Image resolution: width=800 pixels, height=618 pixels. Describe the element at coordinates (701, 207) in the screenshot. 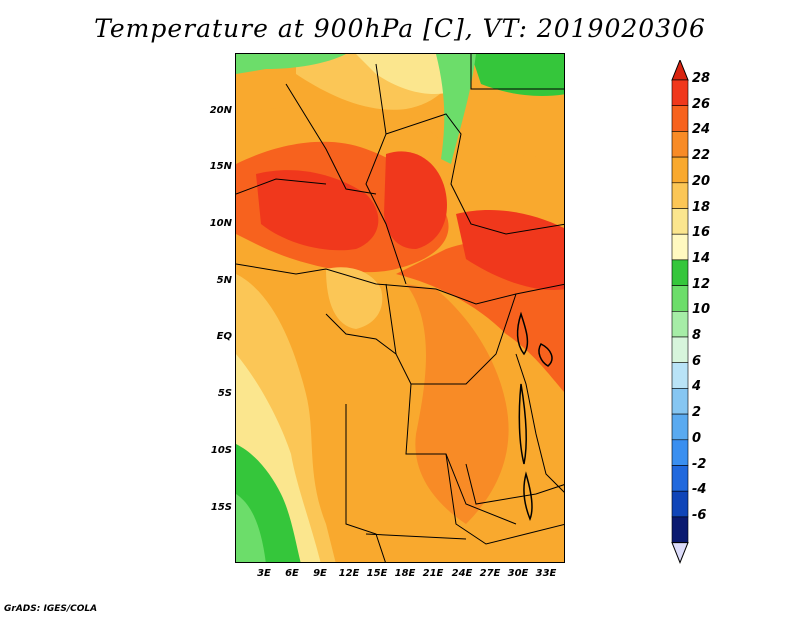

I see `colorbar-label: 18` at that location.